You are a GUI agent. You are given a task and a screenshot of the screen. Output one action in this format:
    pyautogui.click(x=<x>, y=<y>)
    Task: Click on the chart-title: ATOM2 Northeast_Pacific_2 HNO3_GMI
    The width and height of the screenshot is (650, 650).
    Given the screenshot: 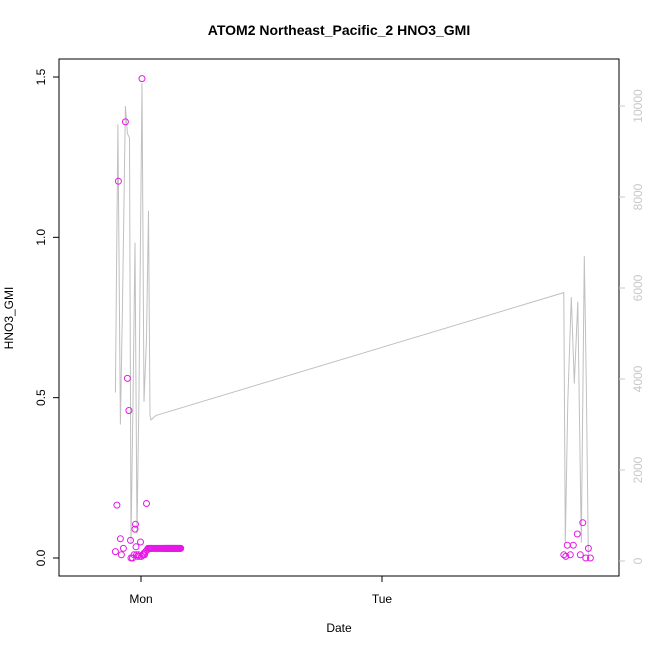 What is the action you would take?
    pyautogui.click(x=339, y=30)
    